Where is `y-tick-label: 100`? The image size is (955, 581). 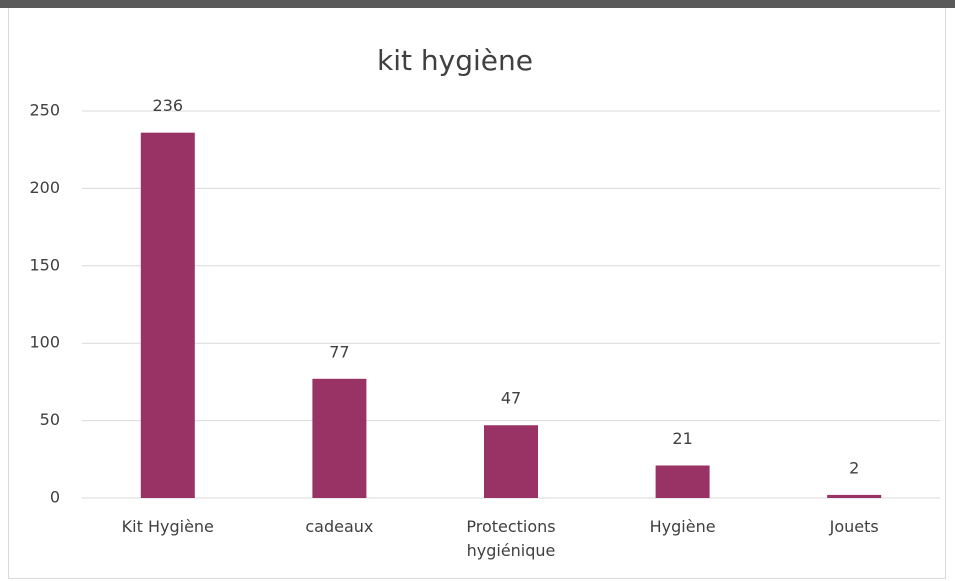 y-tick-label: 100 is located at coordinates (44, 342).